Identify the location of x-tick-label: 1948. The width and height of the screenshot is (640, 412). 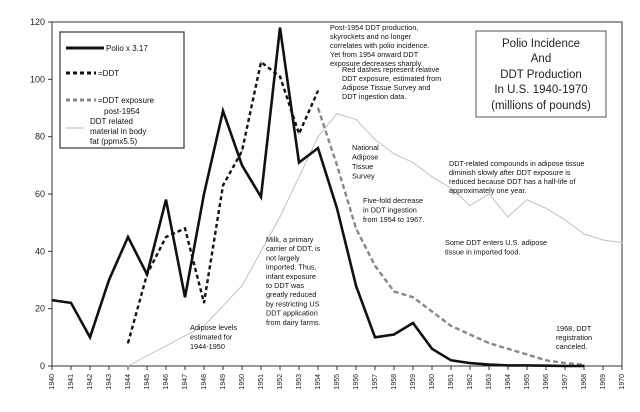
(204, 382).